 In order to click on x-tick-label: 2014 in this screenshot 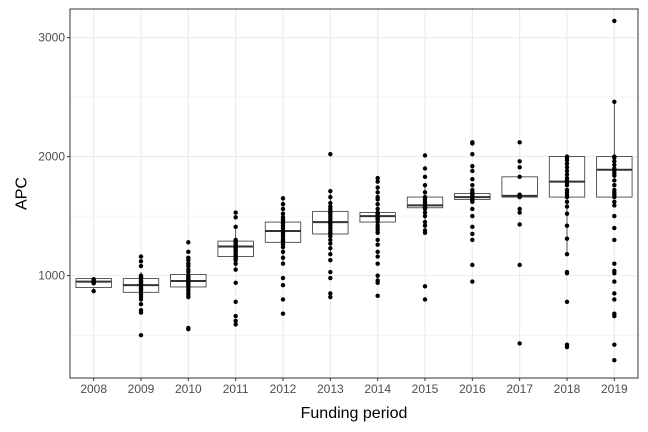, I will do `click(377, 389)`.